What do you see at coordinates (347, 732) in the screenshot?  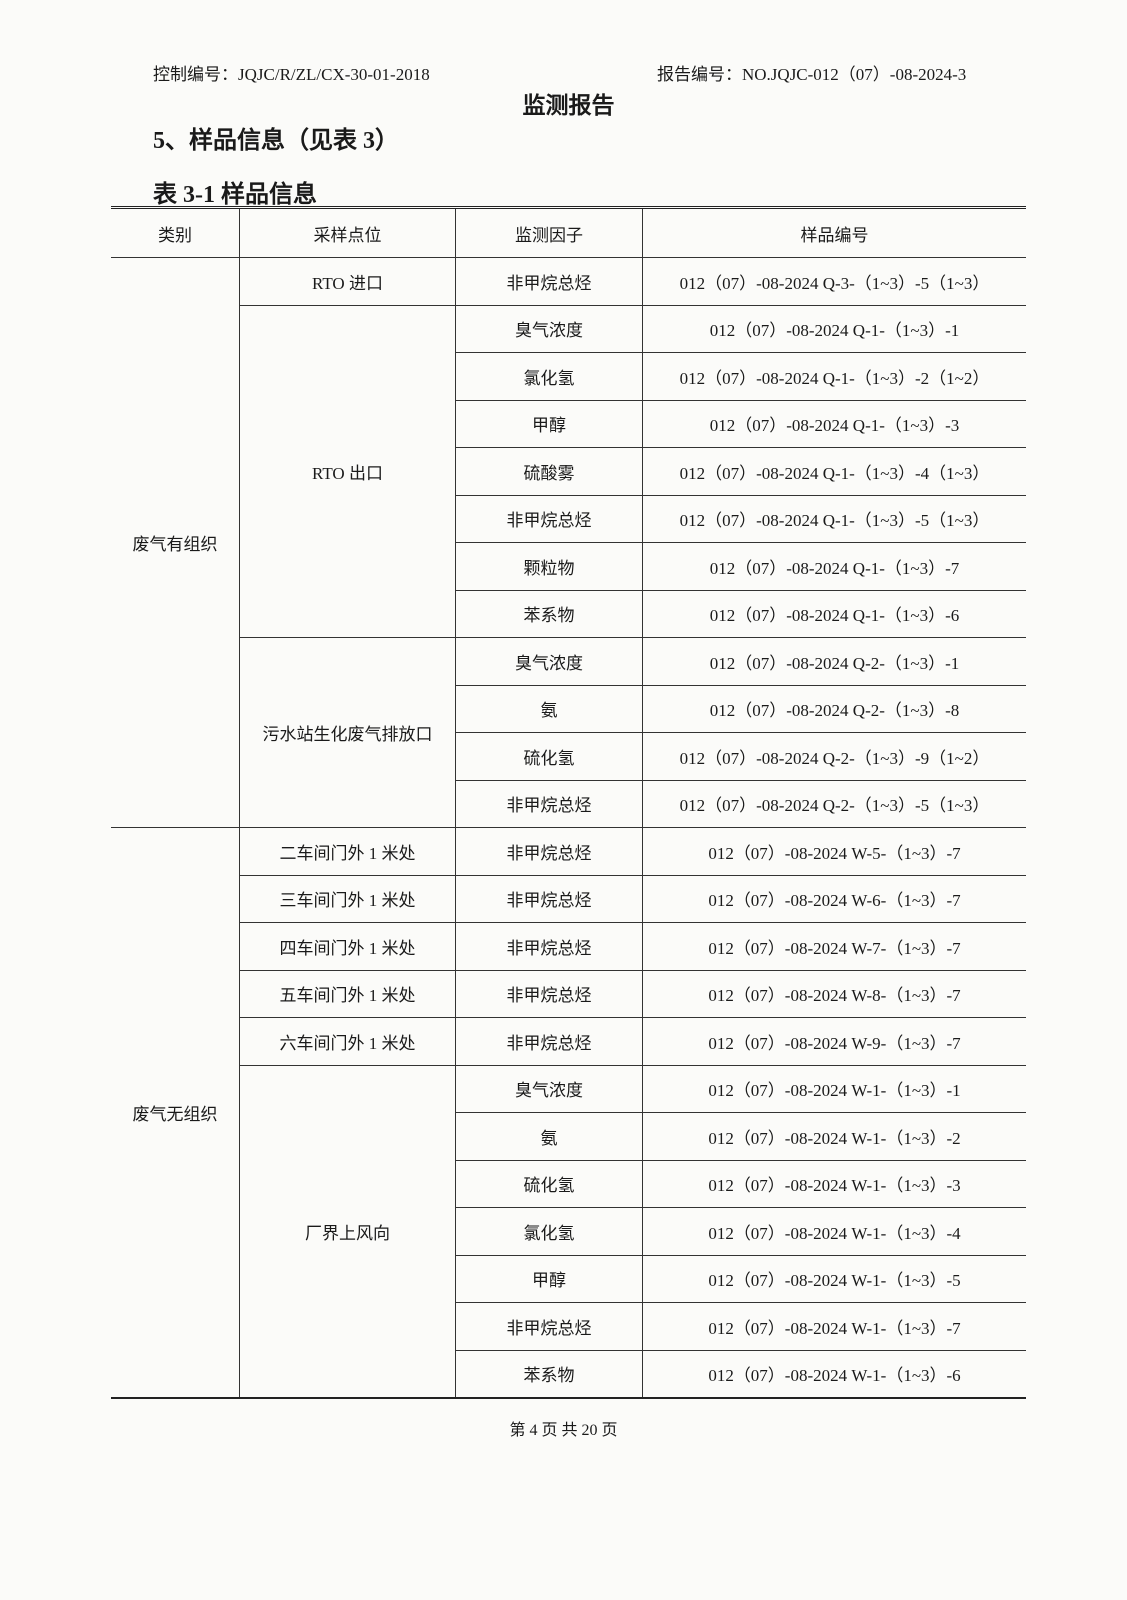 I see `location-cell: 污水站生化废气排放口` at bounding box center [347, 732].